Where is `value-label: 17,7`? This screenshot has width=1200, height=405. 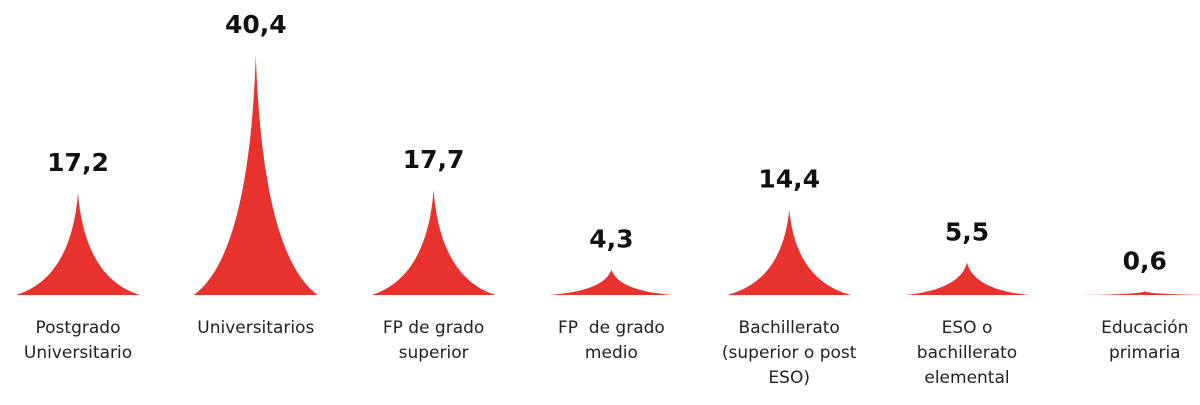
value-label: 17,7 is located at coordinates (434, 159).